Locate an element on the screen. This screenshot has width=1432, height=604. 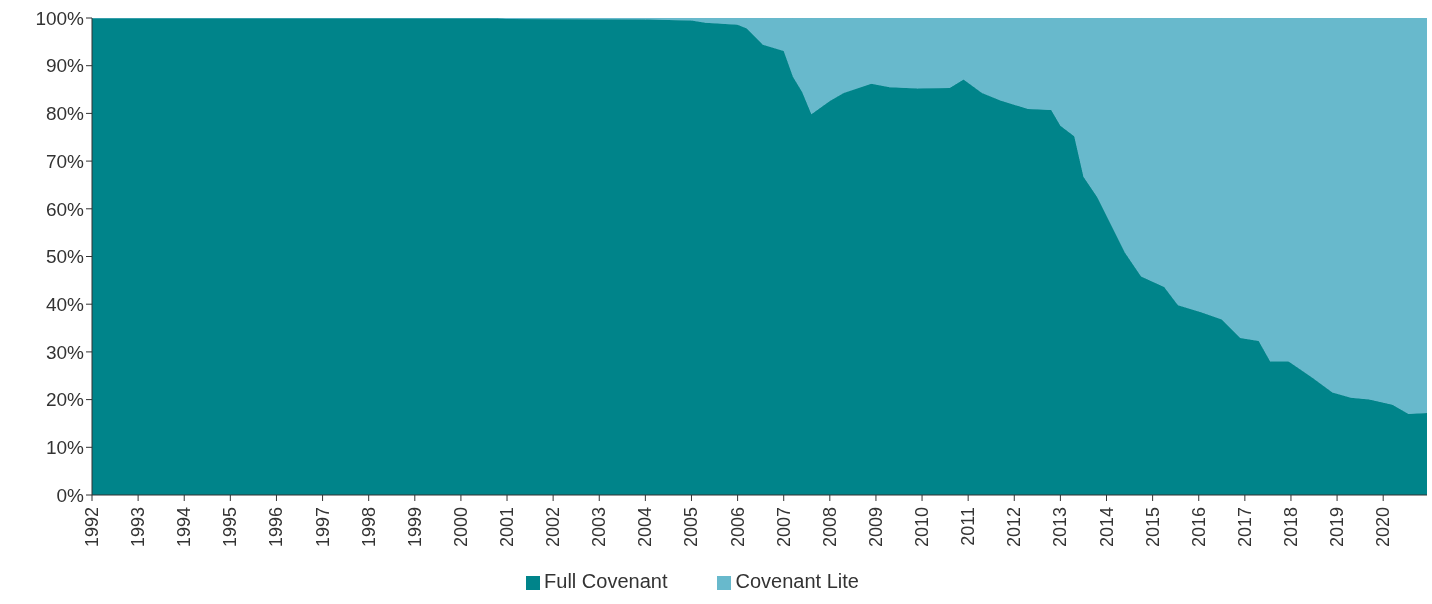
x-tick-label: 2020 is located at coordinates (1383, 527).